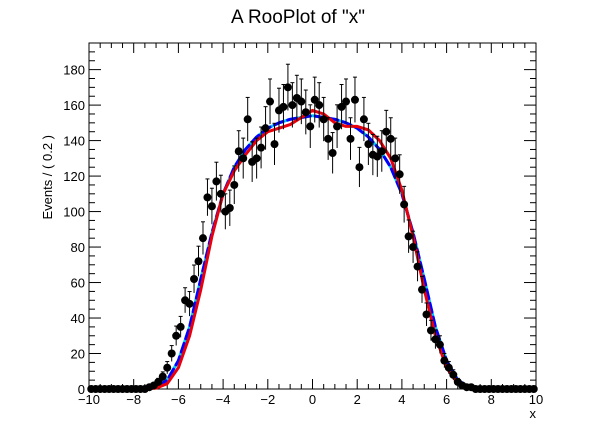 The image size is (596, 432). Describe the element at coordinates (536, 399) in the screenshot. I see `x-tick-label: 10` at that location.